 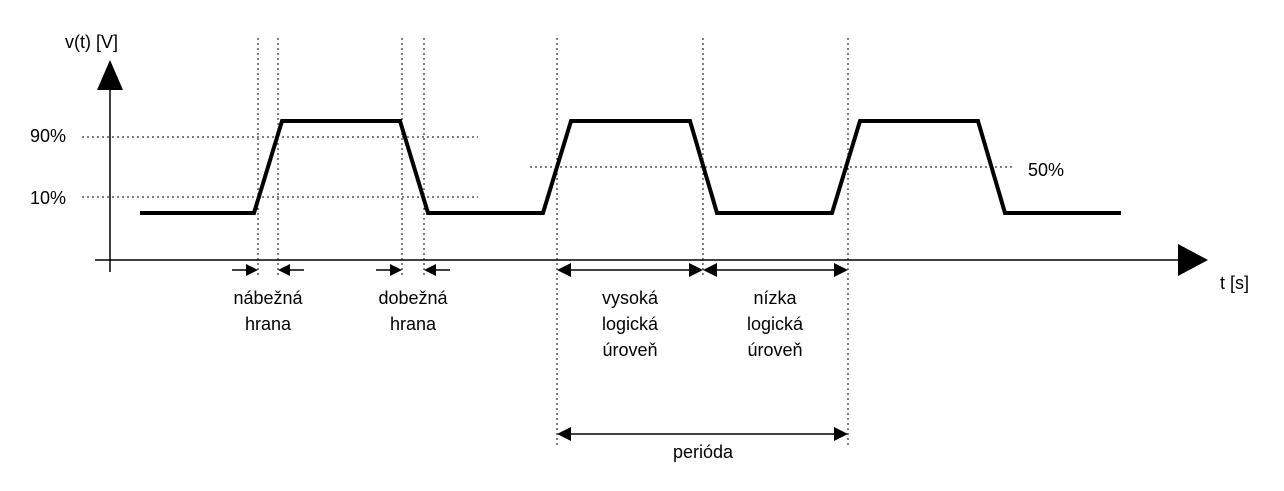 I want to click on rising-edge-label-line1: nábežná, so click(x=268, y=298).